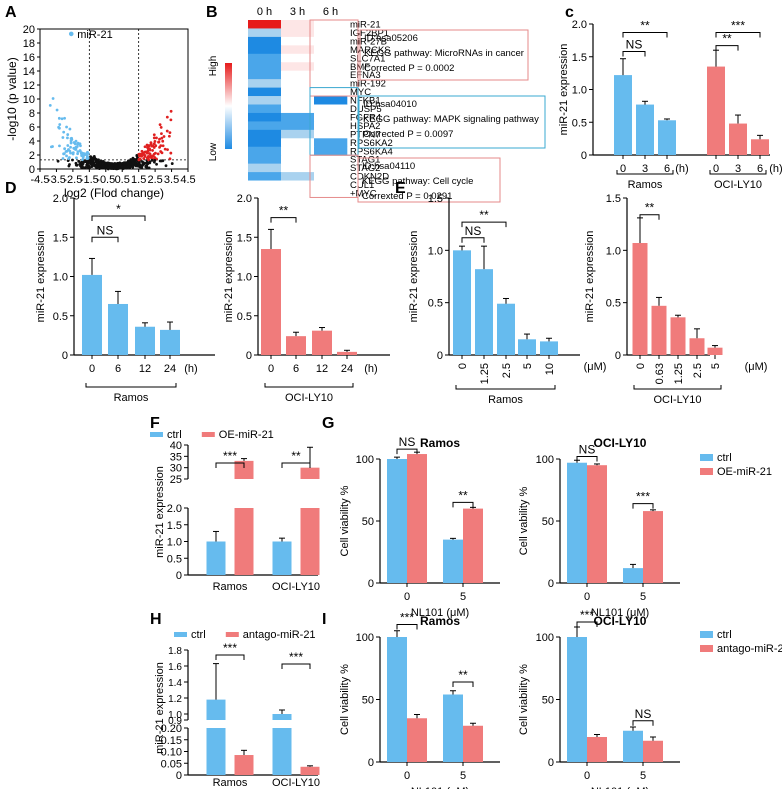 Image resolution: width=782 pixels, height=789 pixels. Describe the element at coordinates (71, 34) in the screenshot. I see `A-point-mir21` at that location.